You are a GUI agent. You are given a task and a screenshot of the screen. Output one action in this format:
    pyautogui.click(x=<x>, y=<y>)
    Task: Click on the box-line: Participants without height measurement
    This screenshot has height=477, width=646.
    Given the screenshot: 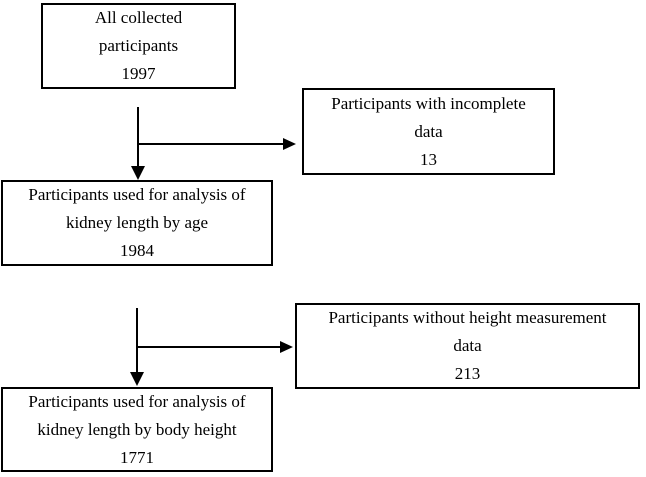 What is the action you would take?
    pyautogui.click(x=467, y=317)
    